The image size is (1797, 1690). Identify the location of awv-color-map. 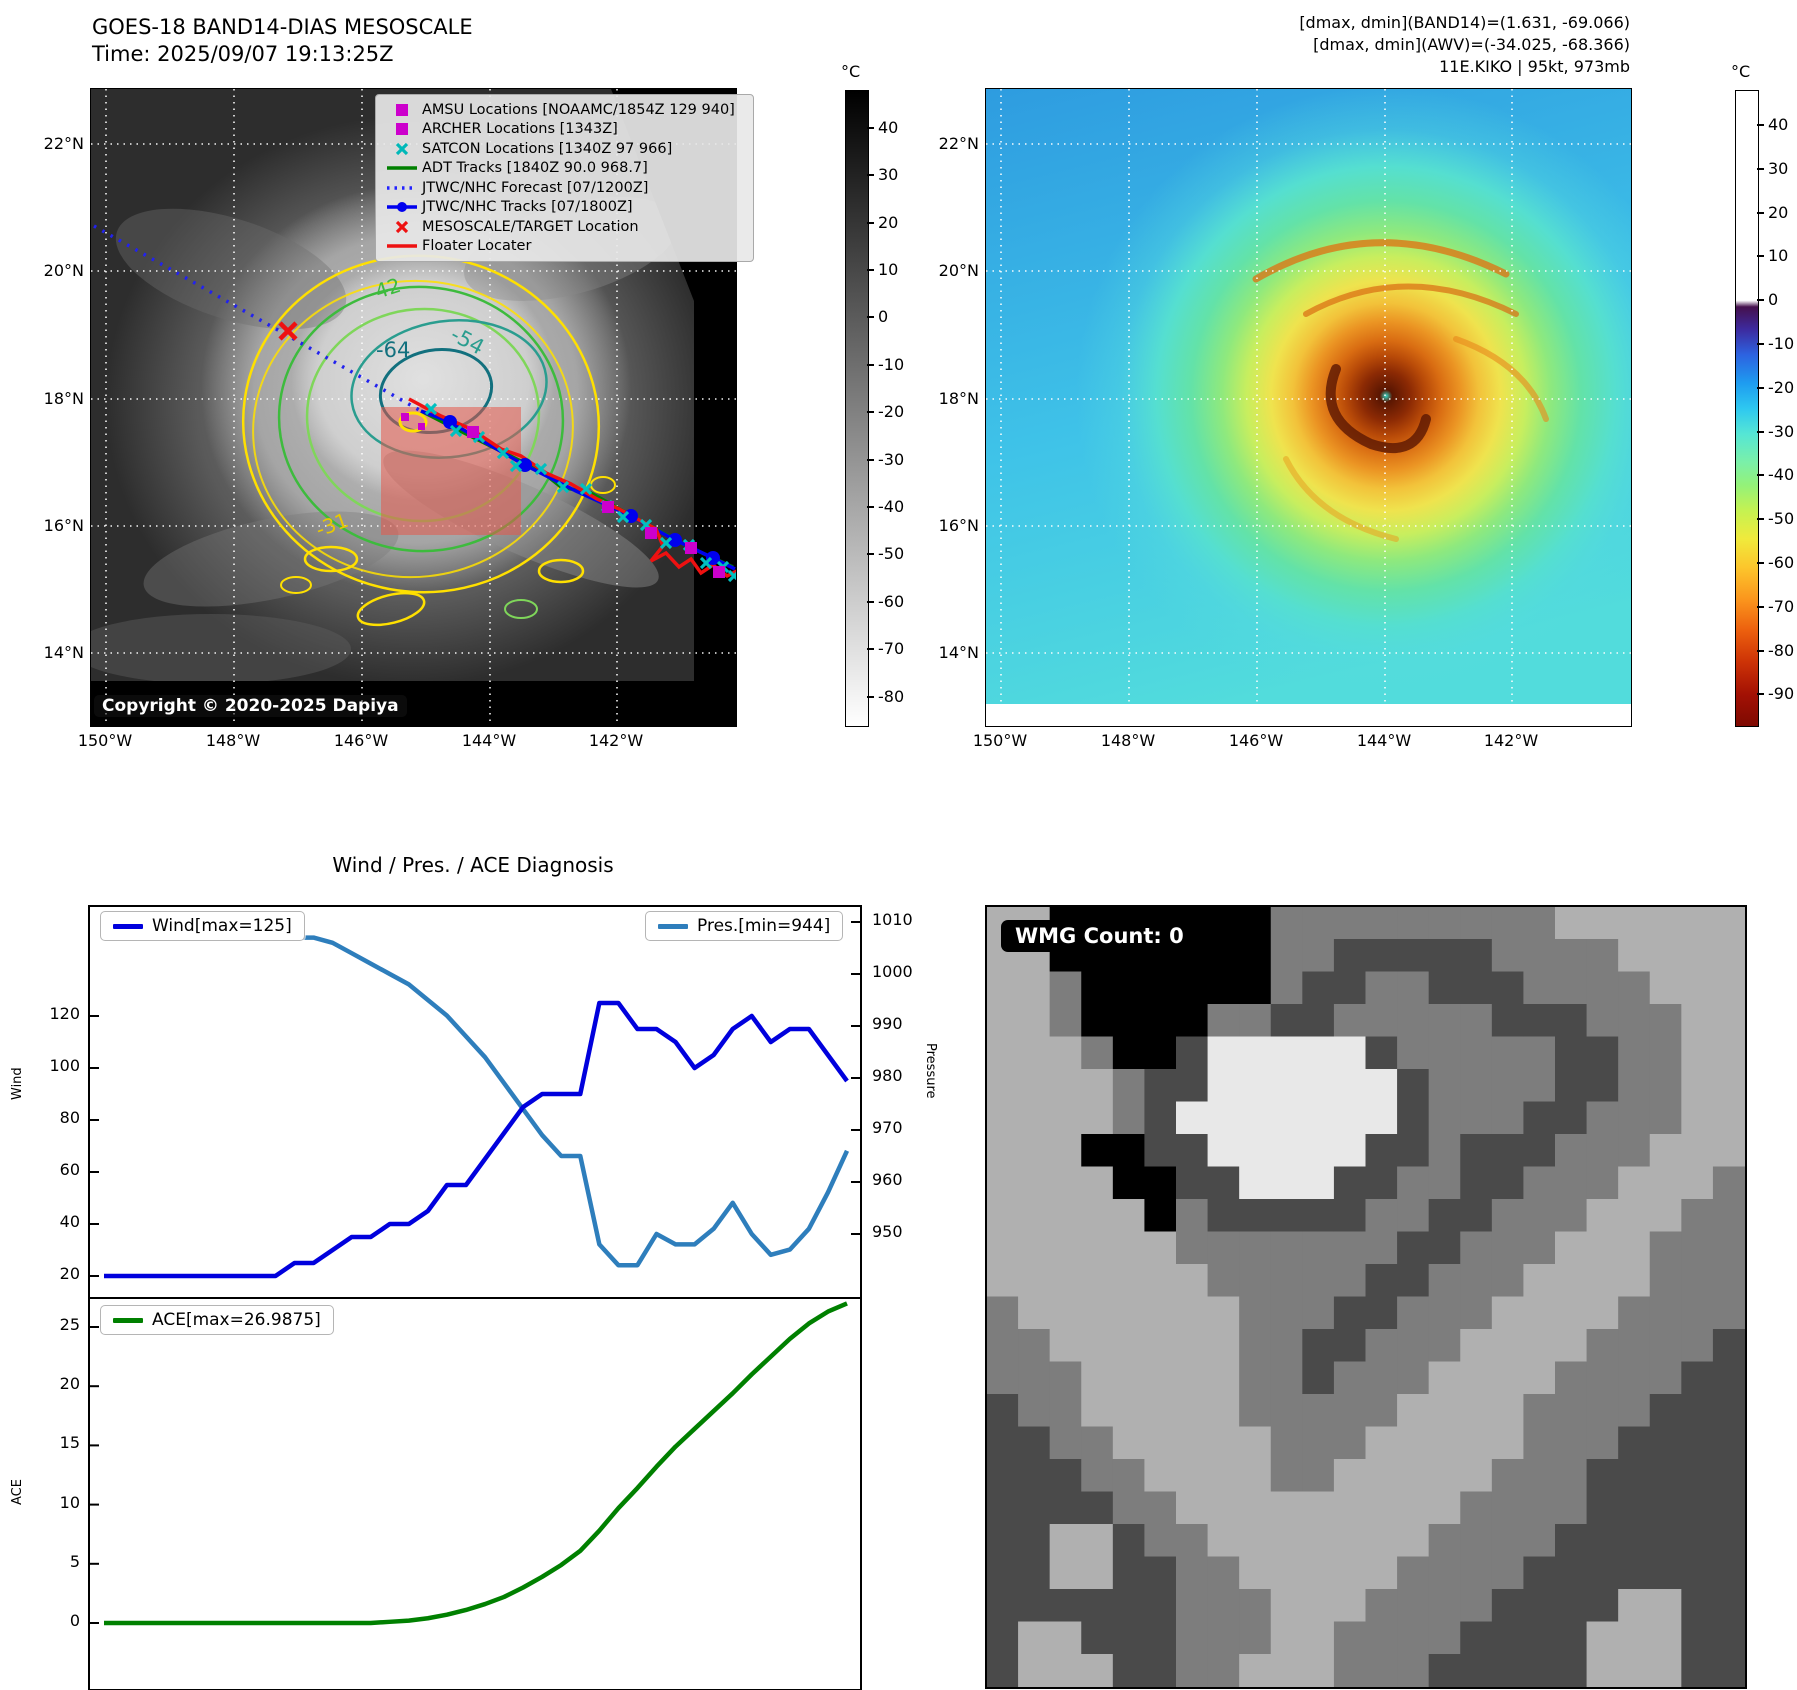
(1308, 407).